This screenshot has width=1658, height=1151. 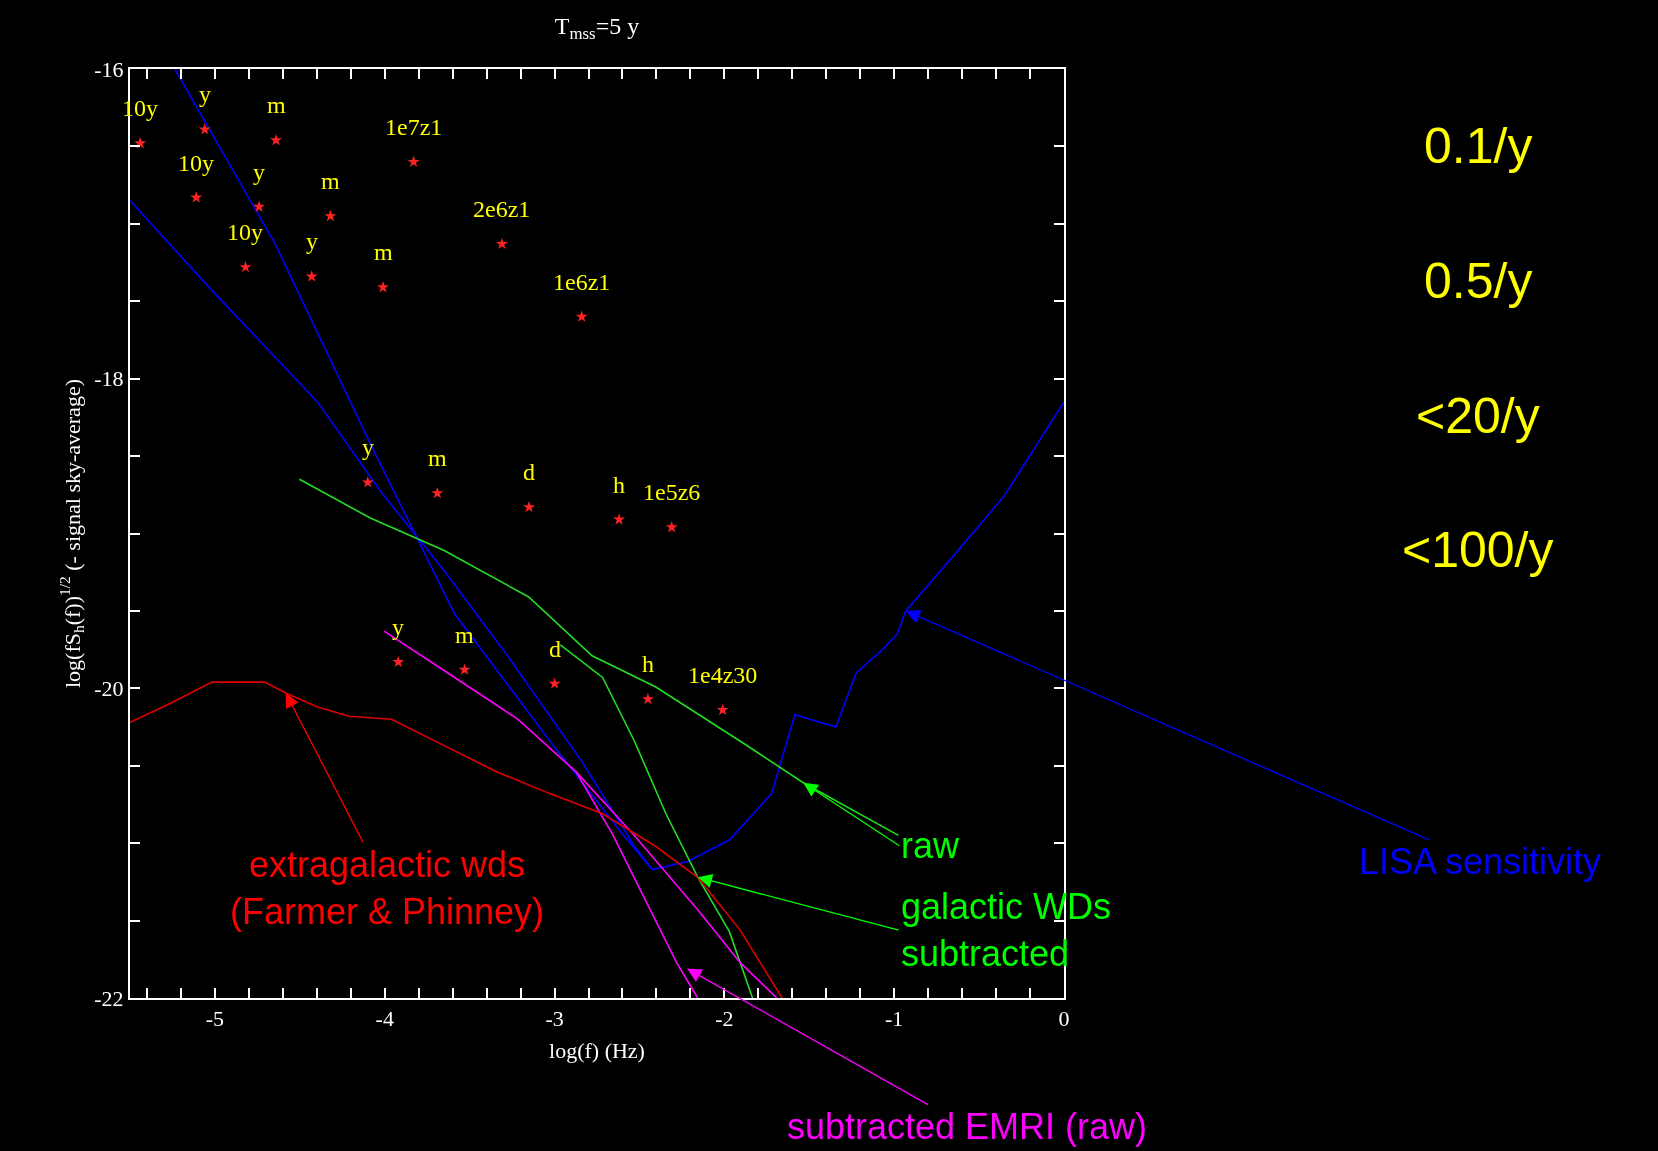 What do you see at coordinates (967, 1126) in the screenshot?
I see `annotation: subtracted EMRI (raw)` at bounding box center [967, 1126].